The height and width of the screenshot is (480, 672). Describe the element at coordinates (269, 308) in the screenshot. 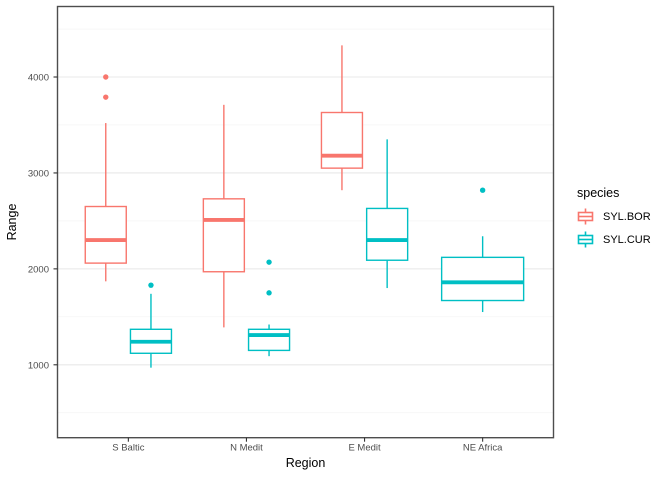

I see `boxplot-SYL.CUR-N-Medit` at that location.